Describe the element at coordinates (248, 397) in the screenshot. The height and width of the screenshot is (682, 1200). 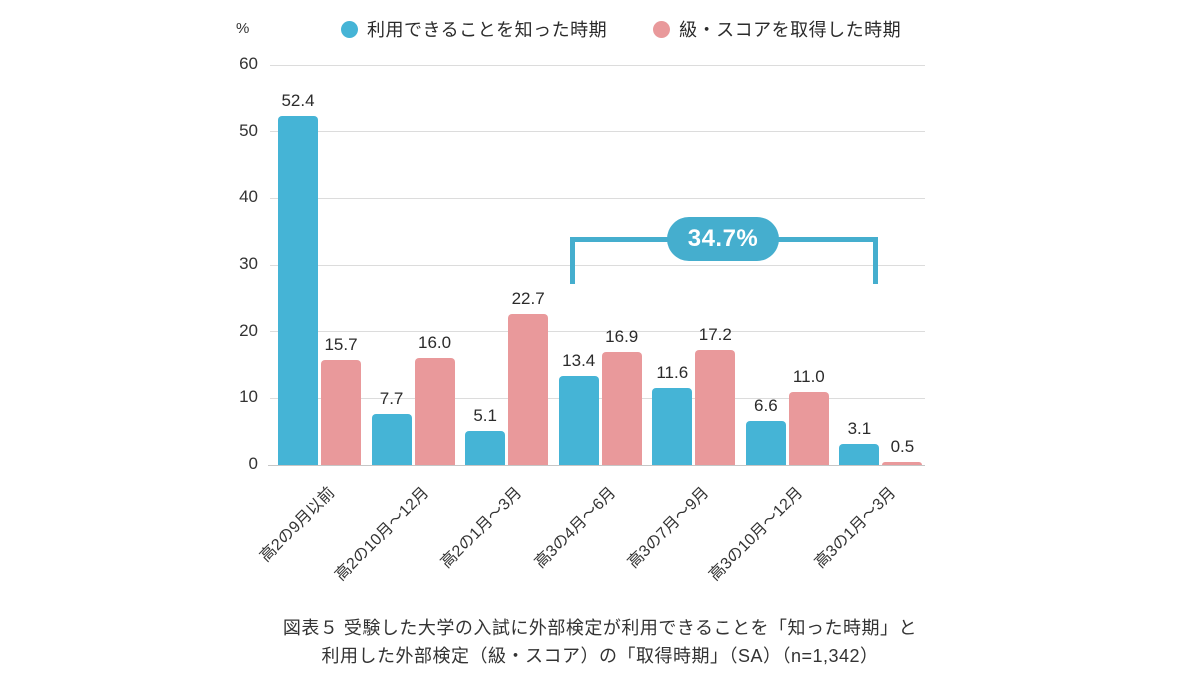
I see `y-axis-tick-label: 10` at that location.